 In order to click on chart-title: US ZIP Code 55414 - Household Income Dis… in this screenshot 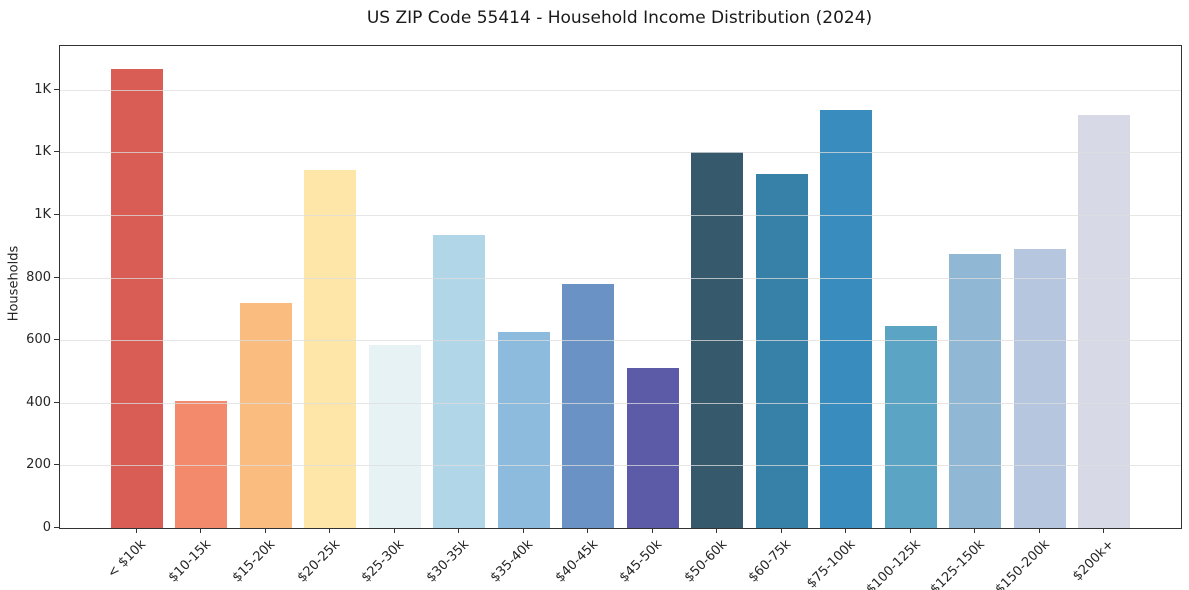, I will do `click(619, 18)`.